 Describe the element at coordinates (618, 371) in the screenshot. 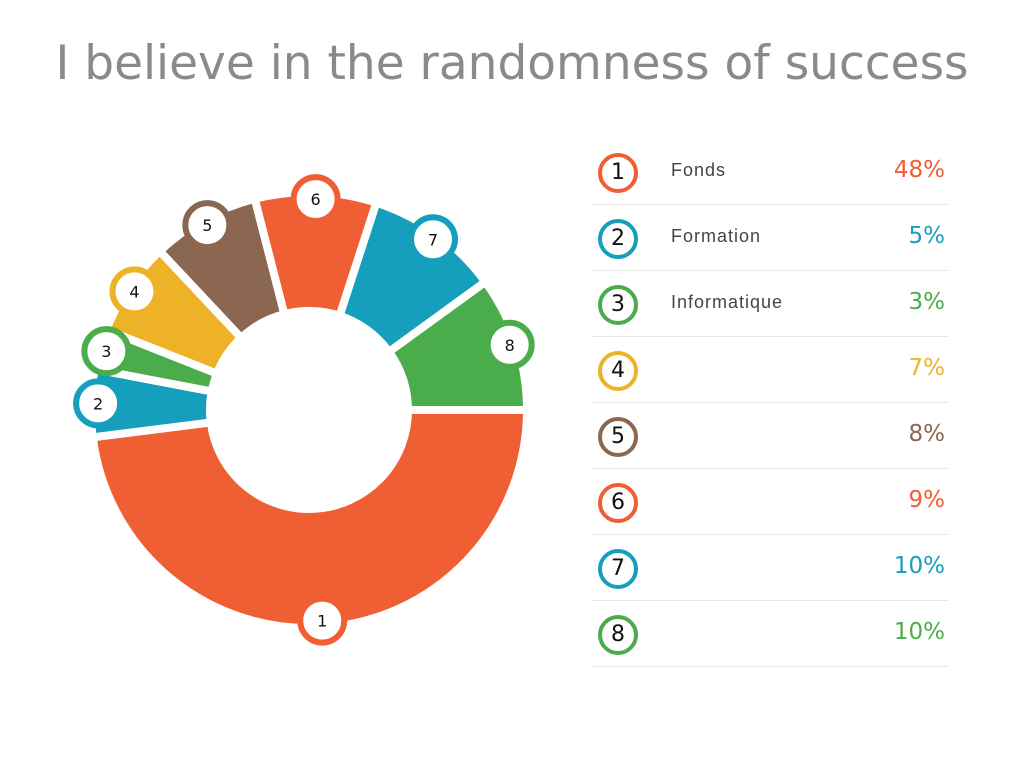

I see `legend-number-badge: 4` at that location.